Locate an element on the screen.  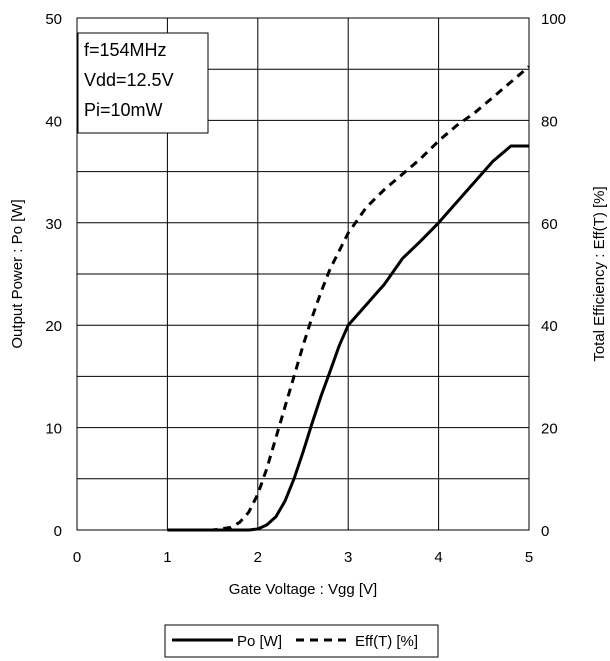
y-left-tick-labels: 0 10 20 30 40 50 is located at coordinates (53, 275).